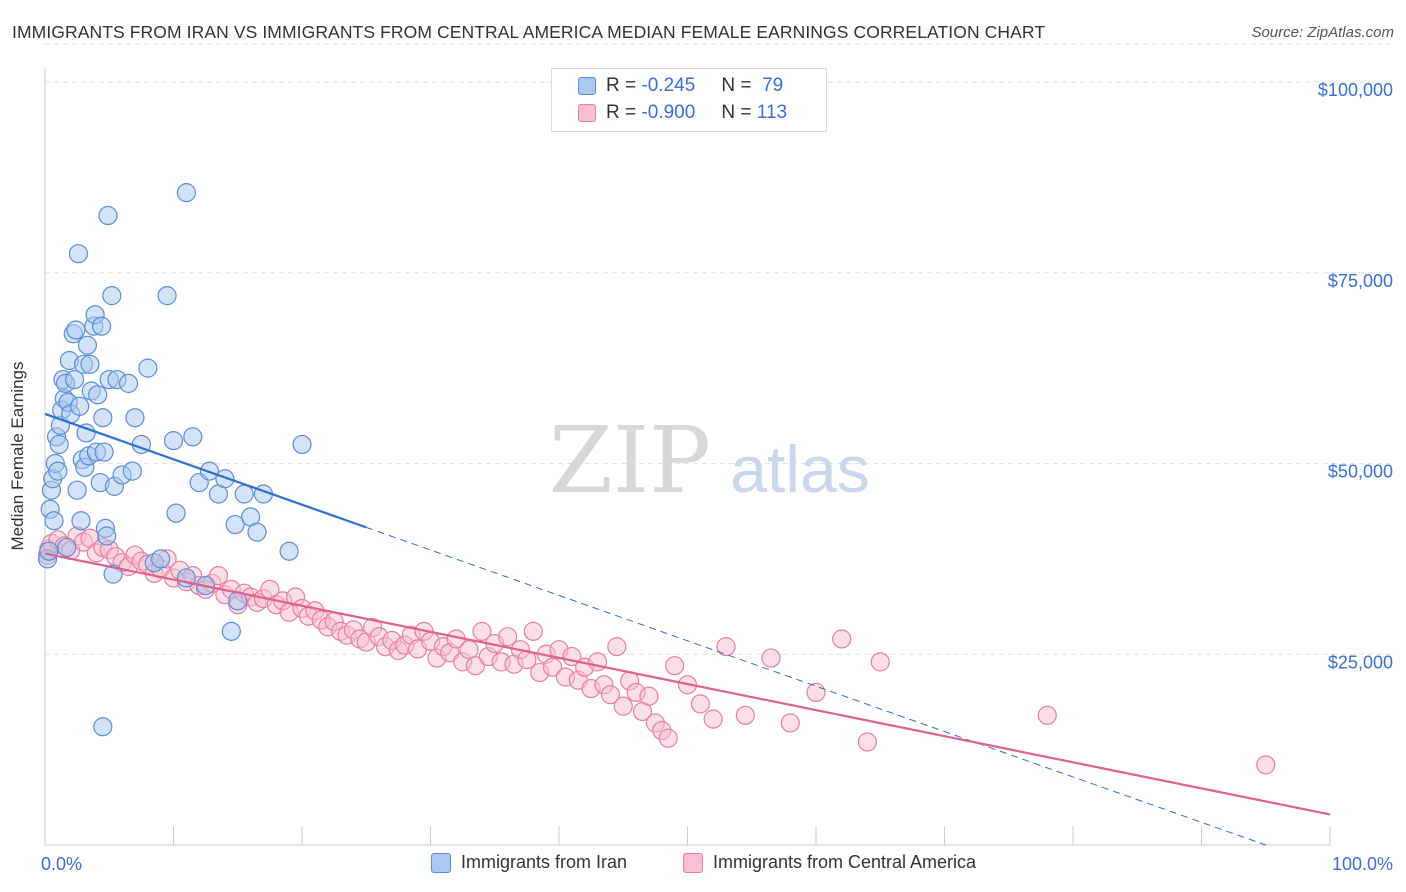 This screenshot has width=1406, height=892. Describe the element at coordinates (736, 85) in the screenshot. I see `iran-n-label: N =` at that location.